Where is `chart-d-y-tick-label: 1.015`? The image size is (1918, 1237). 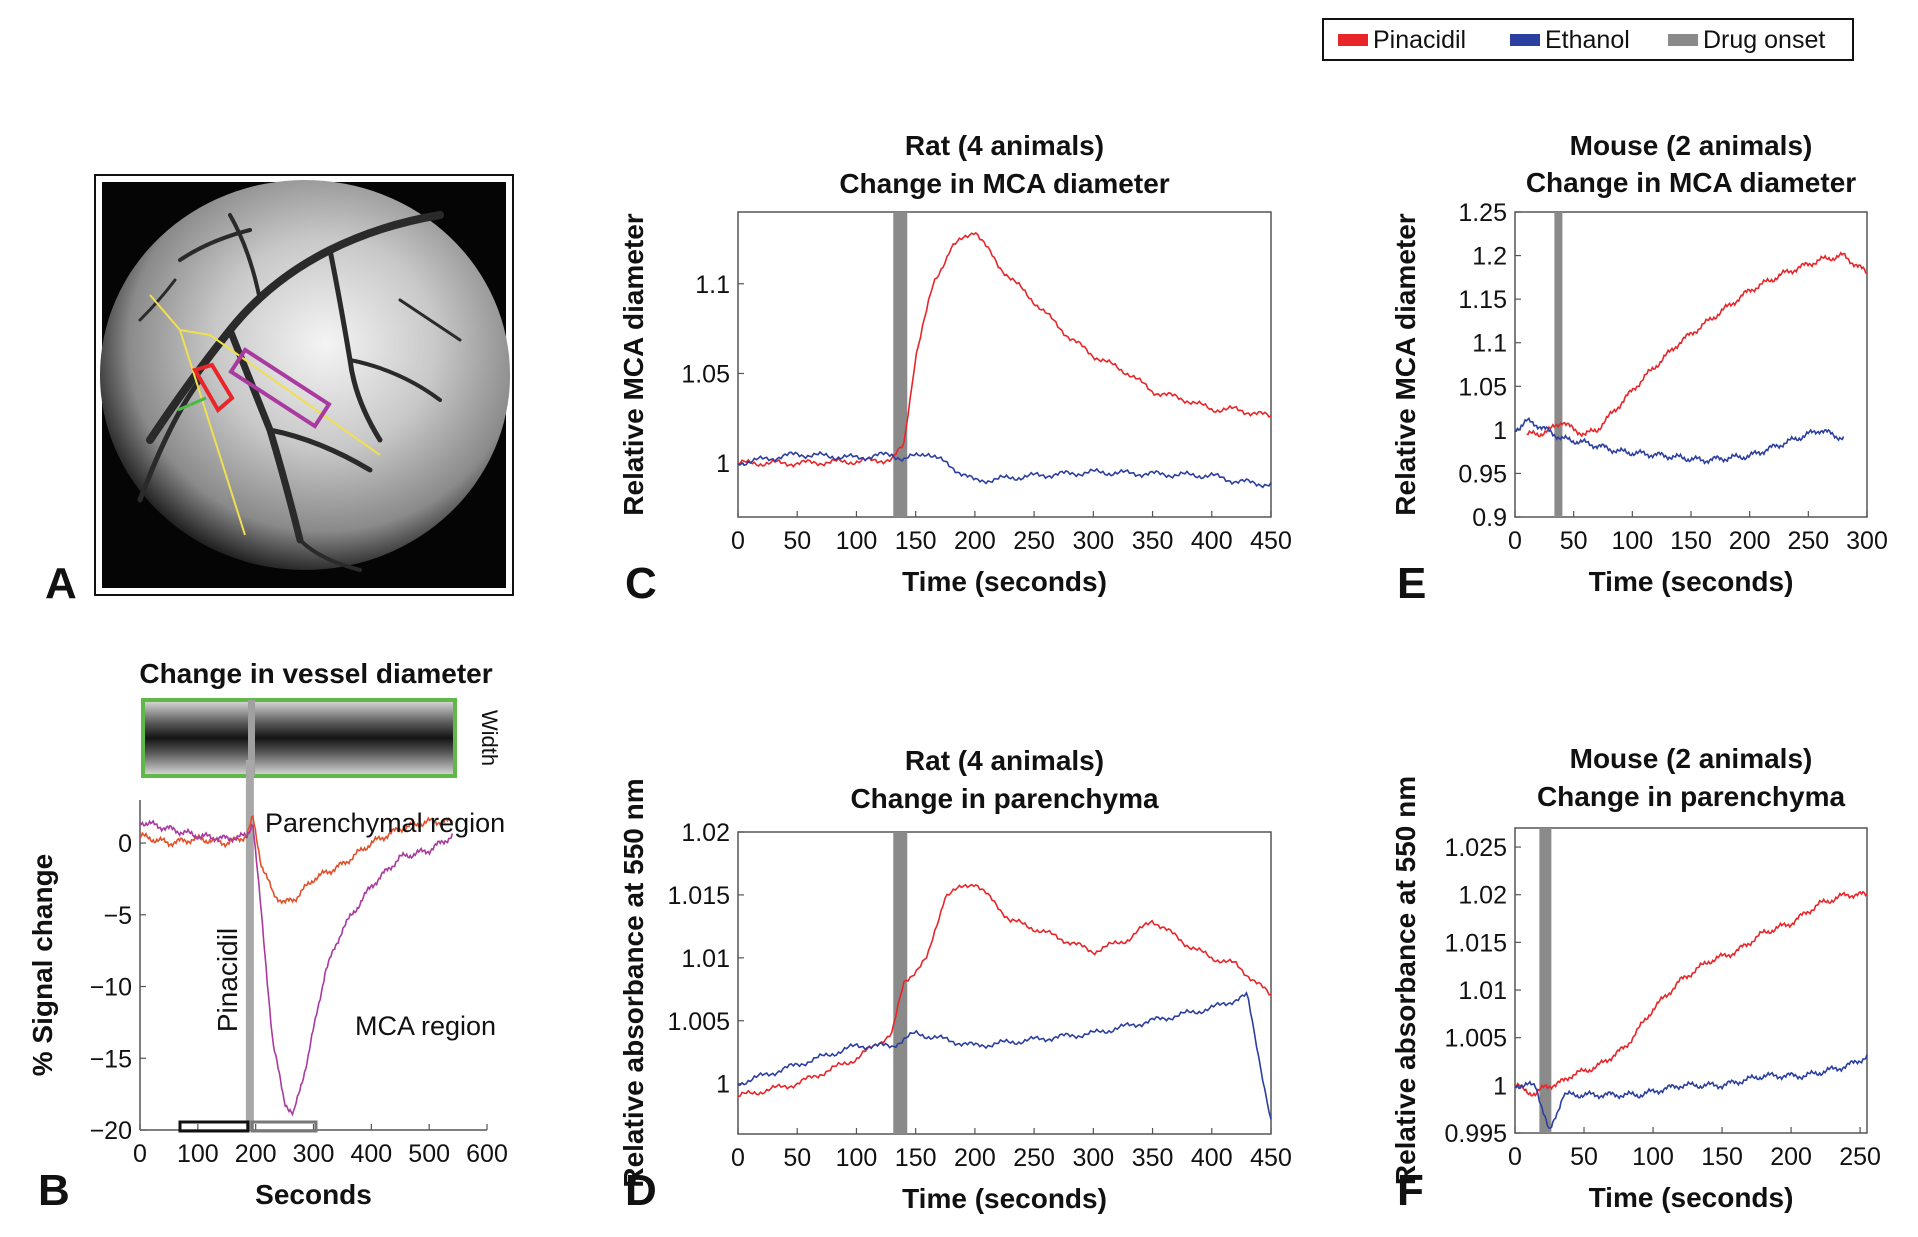 chart-d-y-tick-label: 1.015 is located at coordinates (698, 896).